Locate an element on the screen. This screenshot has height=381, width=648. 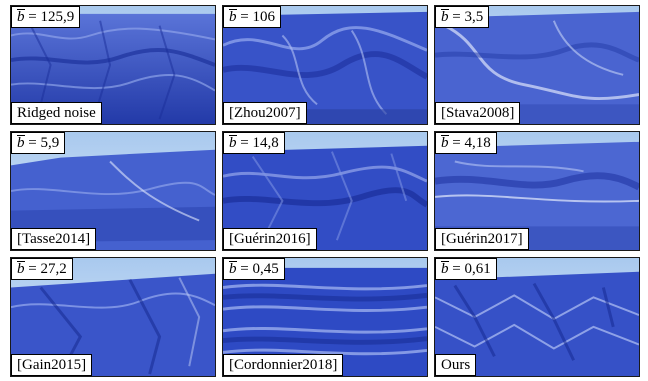
panel-cordonnier2018: b = 0,45 [Cordonnier2018] is located at coordinates (325, 317).